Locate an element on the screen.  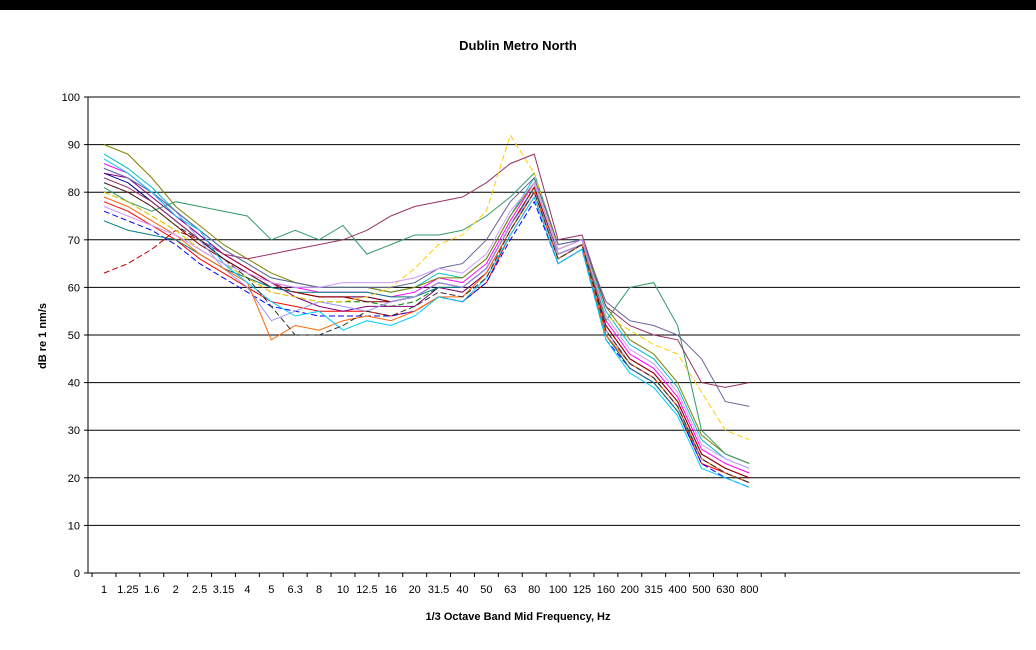
chart-title: Dublin Metro North is located at coordinates (518, 45).